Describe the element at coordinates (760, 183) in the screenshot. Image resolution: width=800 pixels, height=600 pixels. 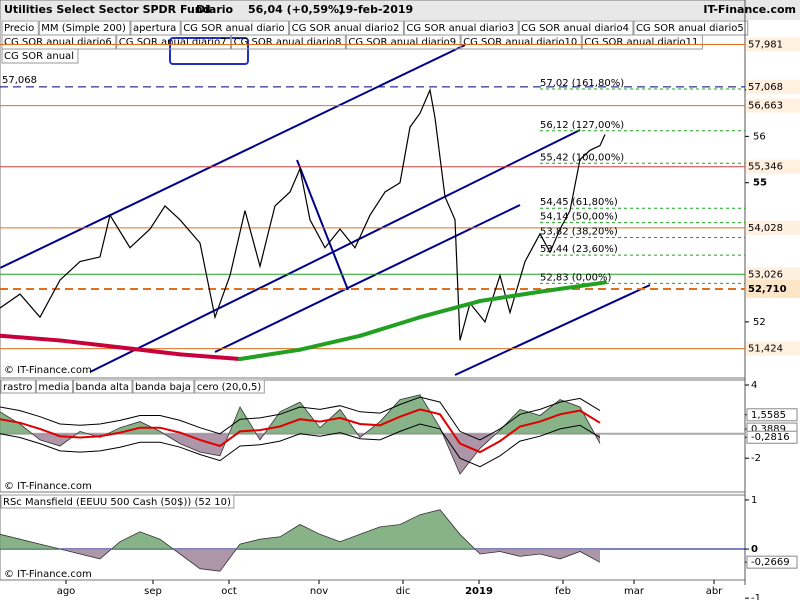
I see `y-tick-label: 55` at that location.